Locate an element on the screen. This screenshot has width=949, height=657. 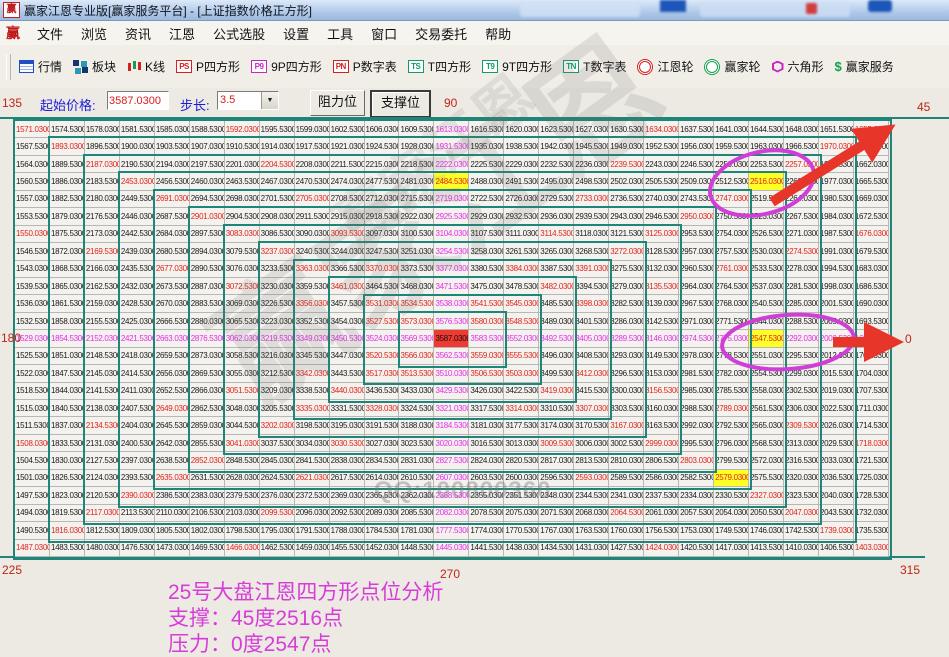
grid-cell: 2180.0300 is located at coordinates (101, 199).